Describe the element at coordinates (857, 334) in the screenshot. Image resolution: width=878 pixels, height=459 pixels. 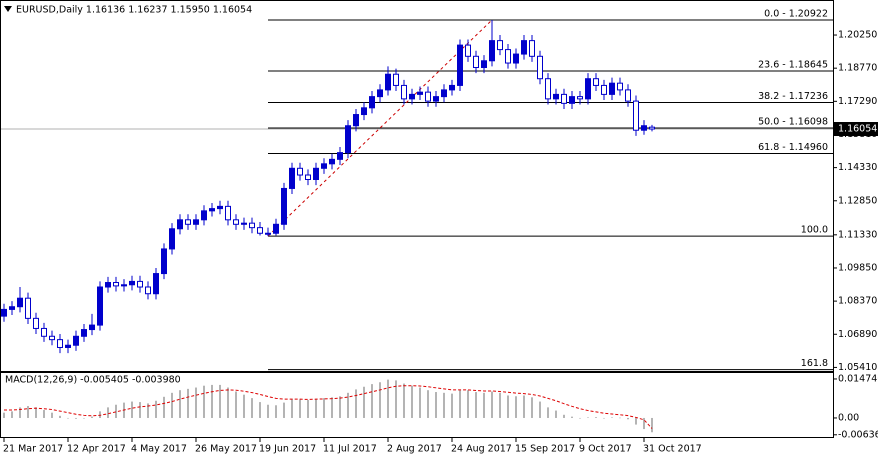
I see `y-tick-label: 1.06890` at that location.